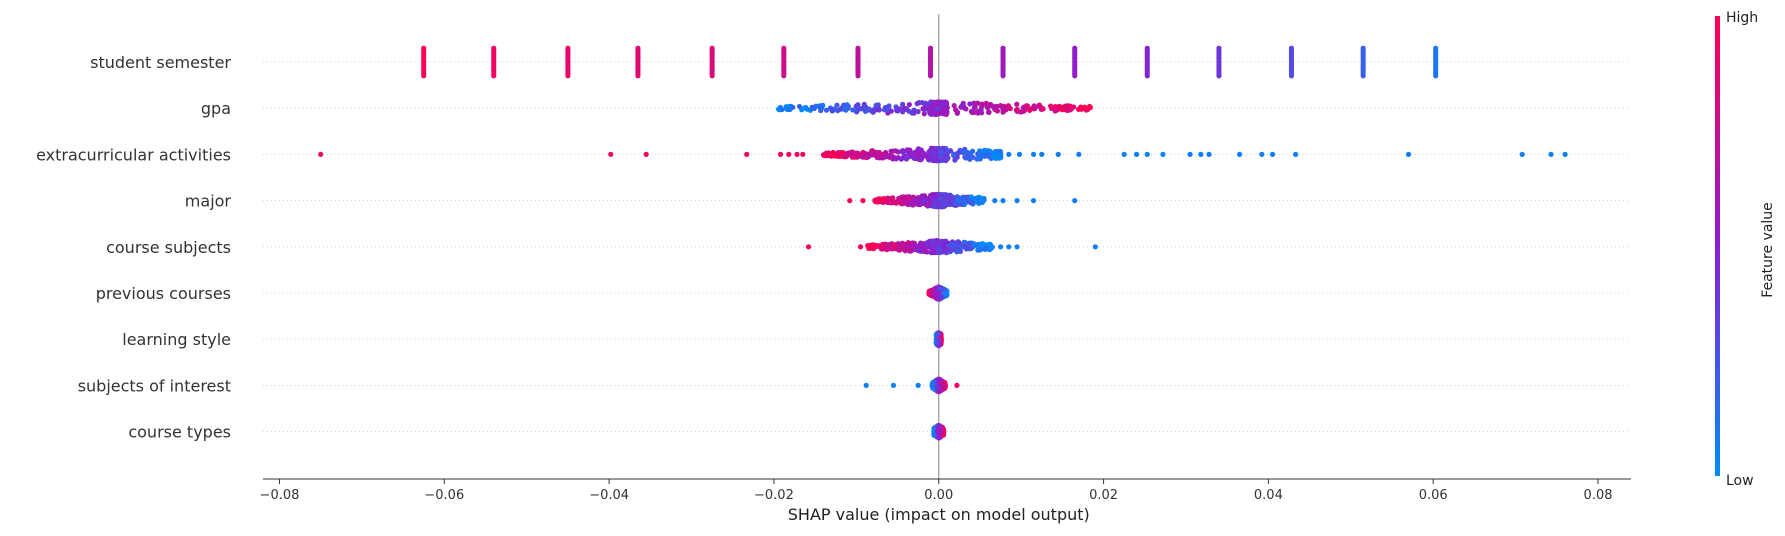 This screenshot has height=536, width=1785. What do you see at coordinates (945, 490) in the screenshot?
I see `x-axis: −0.08 −0.06 −0.04 −0.02 0.00 0.02 0.04 0.06 0.08` at bounding box center [945, 490].